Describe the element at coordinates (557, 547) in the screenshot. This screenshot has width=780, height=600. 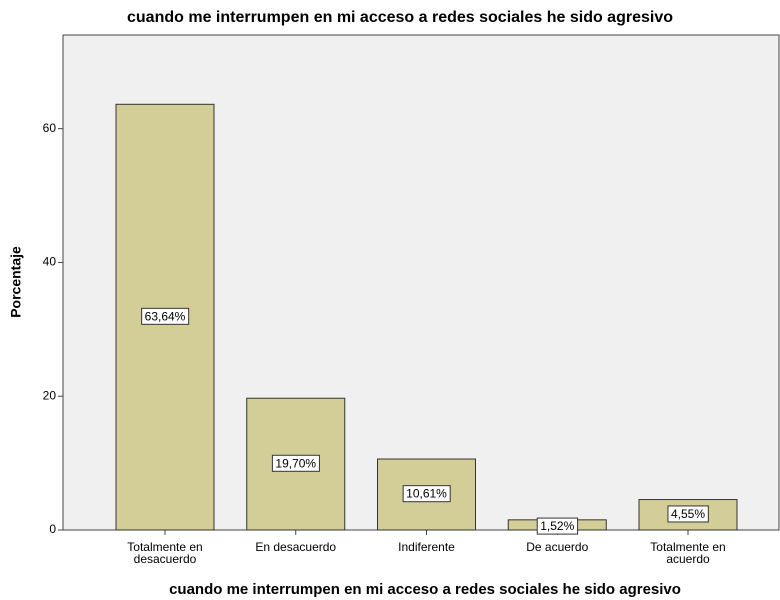
I see `x-tick-label: De acuerdo` at that location.